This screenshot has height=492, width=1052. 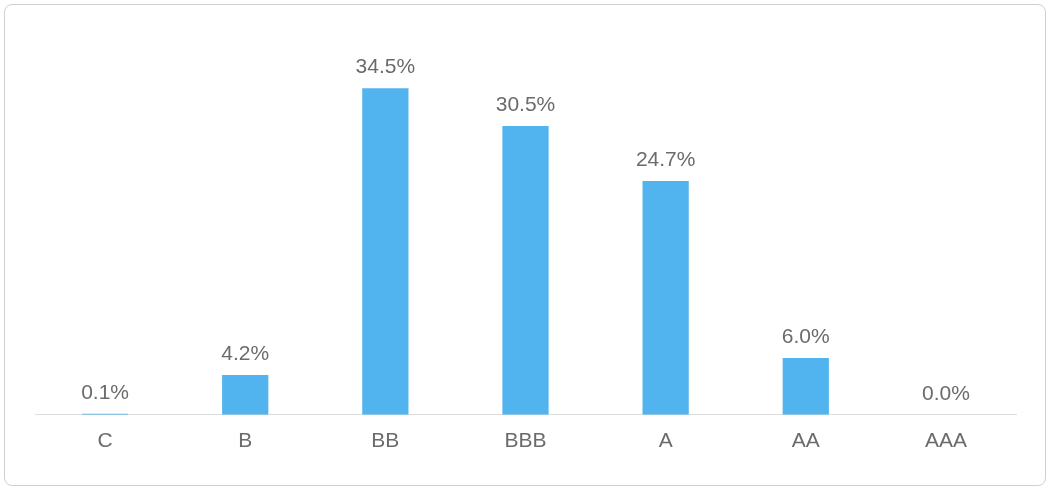 What do you see at coordinates (945, 393) in the screenshot?
I see `data-label: 0.0%` at bounding box center [945, 393].